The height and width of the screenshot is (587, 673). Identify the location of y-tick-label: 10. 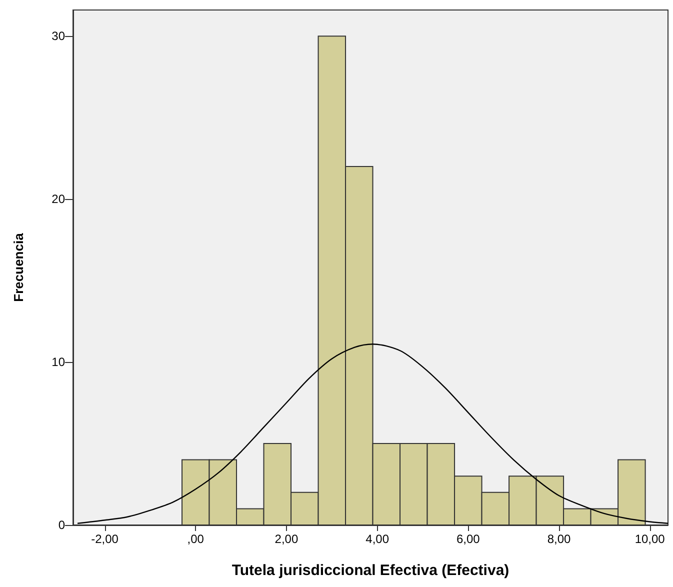
(59, 362).